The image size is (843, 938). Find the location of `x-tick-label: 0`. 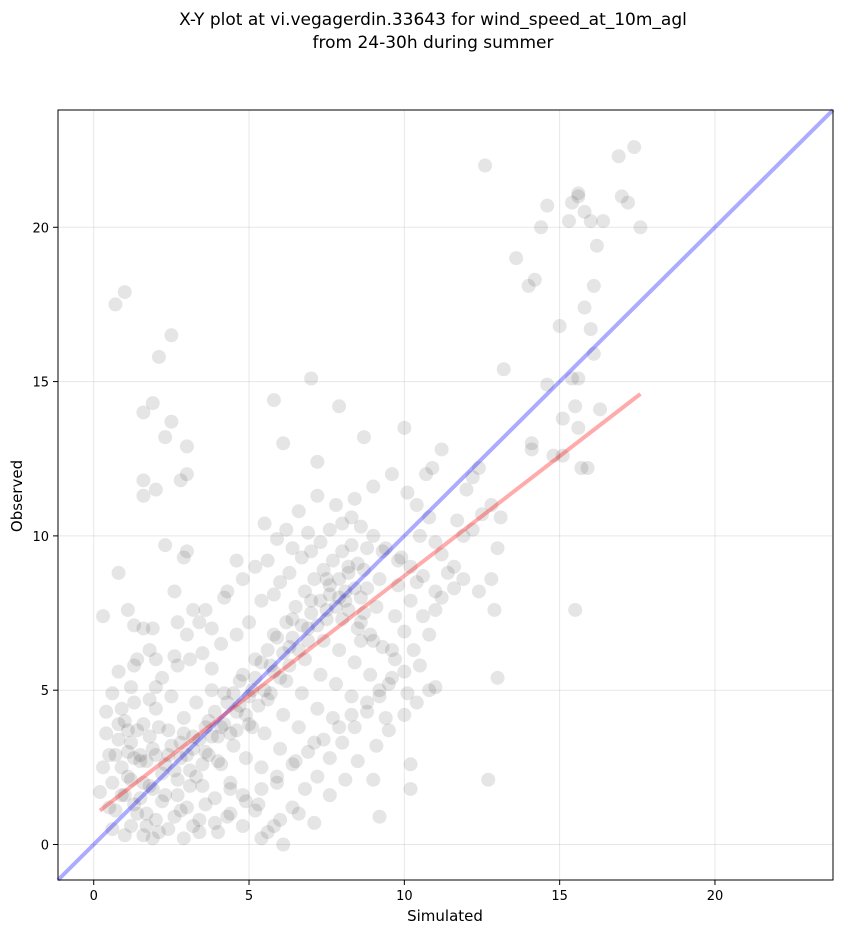

x-tick-label: 0 is located at coordinates (94, 896).